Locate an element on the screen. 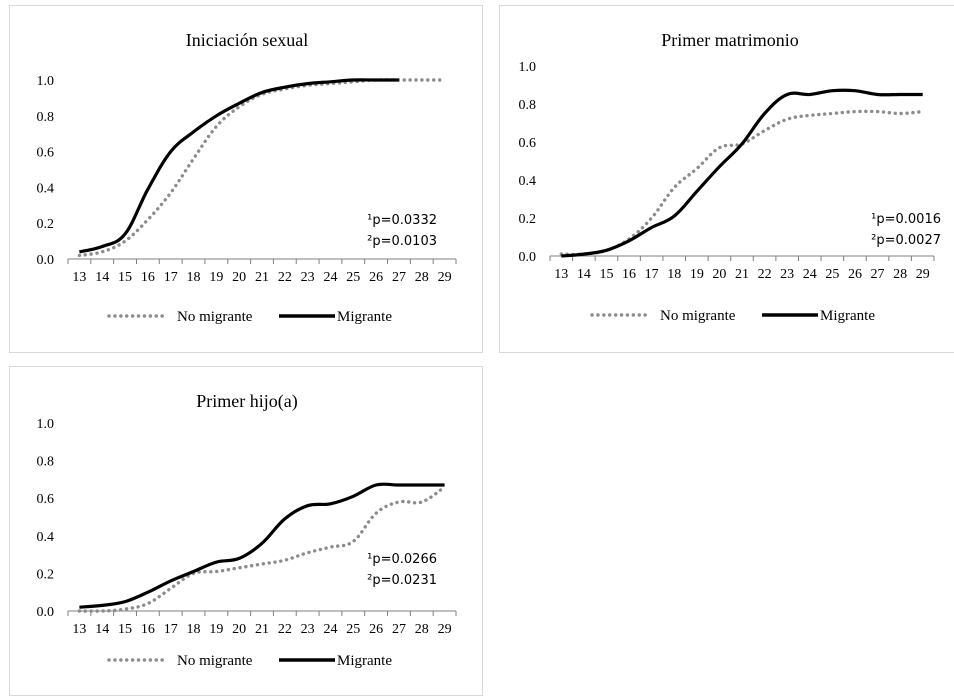  p-value-annotation: ¹p=0.0332 is located at coordinates (402, 220).